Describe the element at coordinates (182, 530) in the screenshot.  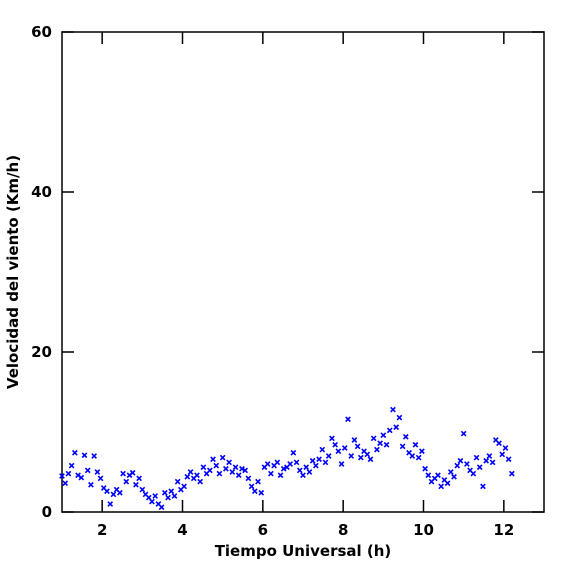
I see `x-tick-label: 4` at that location.